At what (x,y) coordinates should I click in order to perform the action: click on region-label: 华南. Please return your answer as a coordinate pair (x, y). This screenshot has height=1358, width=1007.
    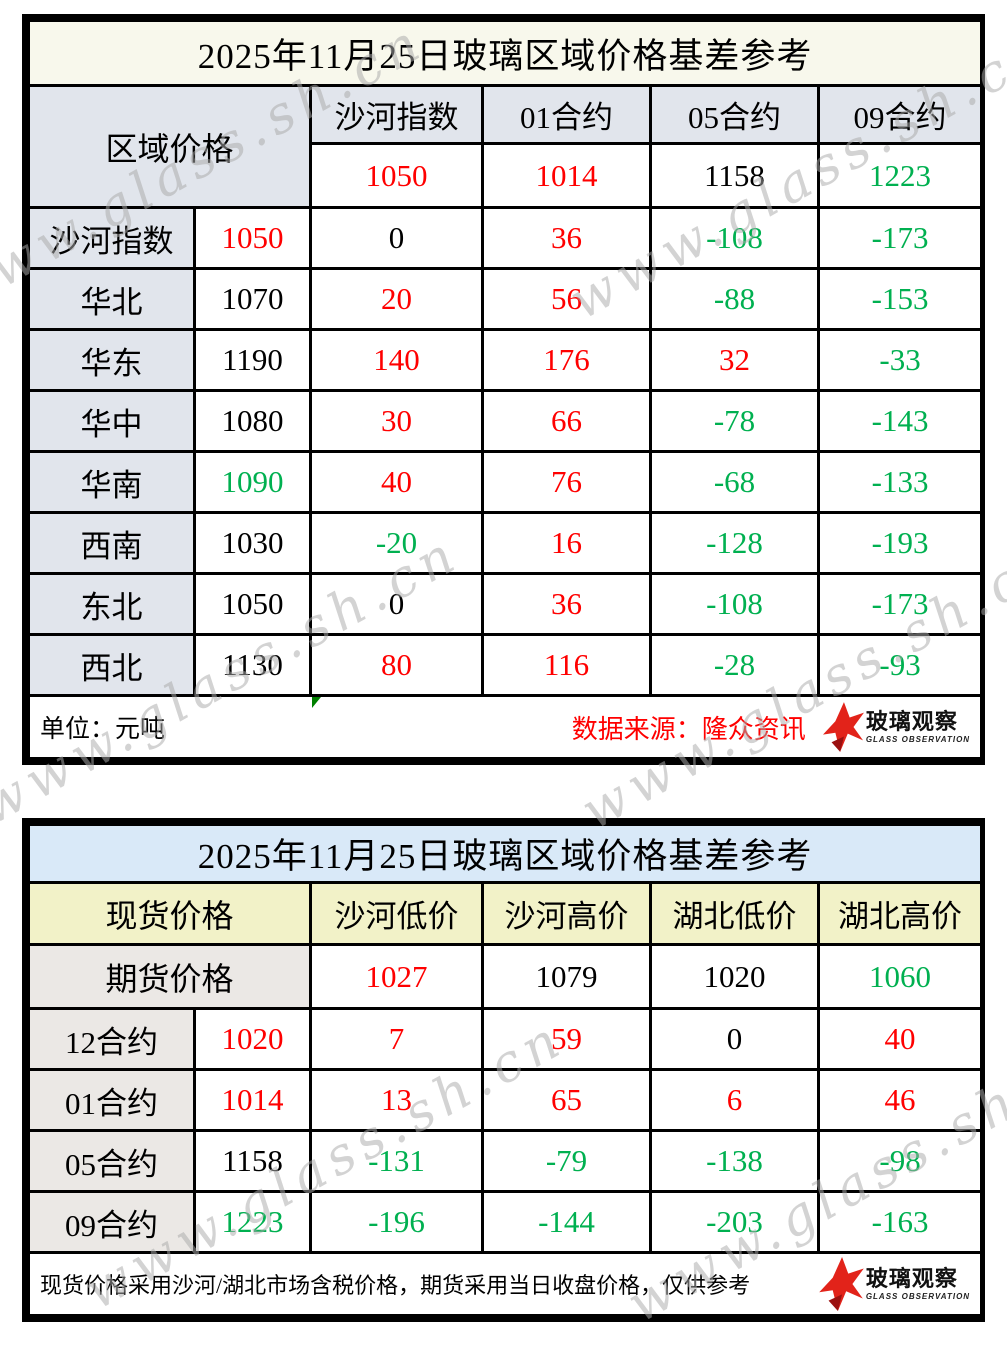
    Looking at the image, I should click on (111, 482).